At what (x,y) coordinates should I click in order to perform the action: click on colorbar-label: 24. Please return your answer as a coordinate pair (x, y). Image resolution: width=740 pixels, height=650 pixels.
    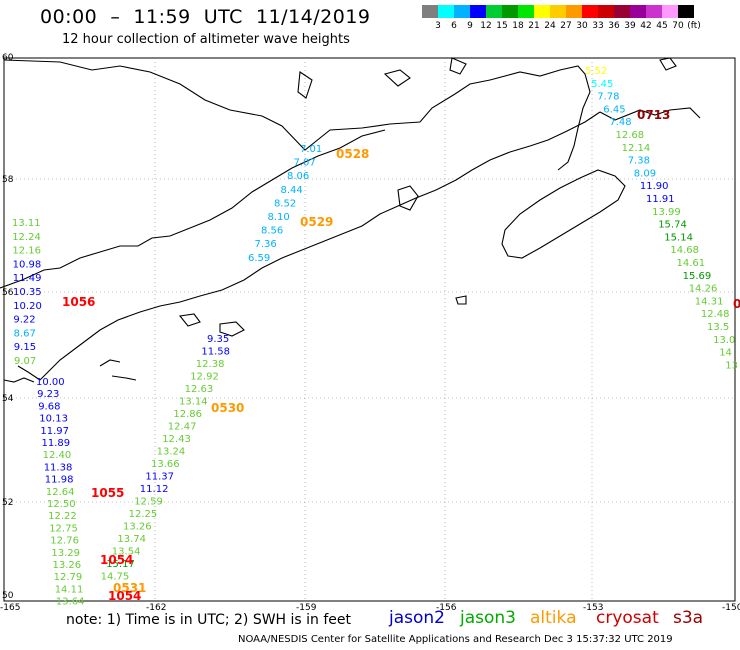
    Looking at the image, I should click on (550, 26).